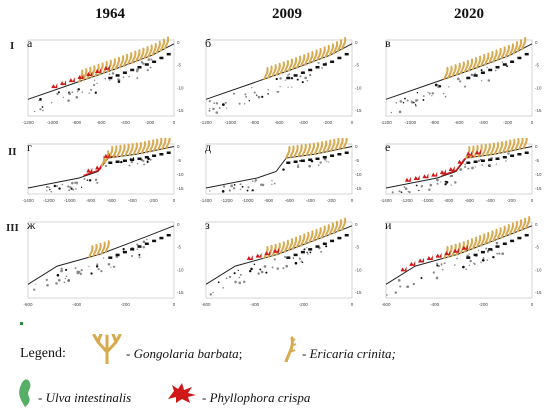  Describe the element at coordinates (459, 122) in the screenshot. I see `x-tick-label: -600` at that location.